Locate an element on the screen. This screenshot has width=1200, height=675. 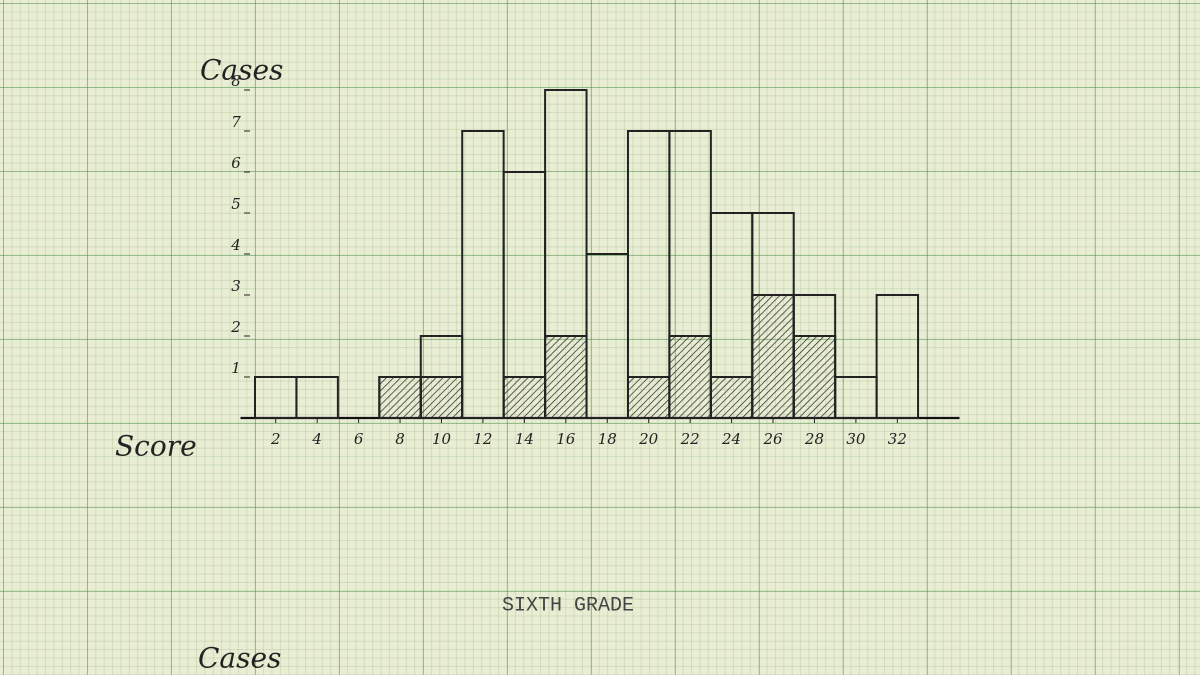
x-tick-label: 24 is located at coordinates (731, 439).